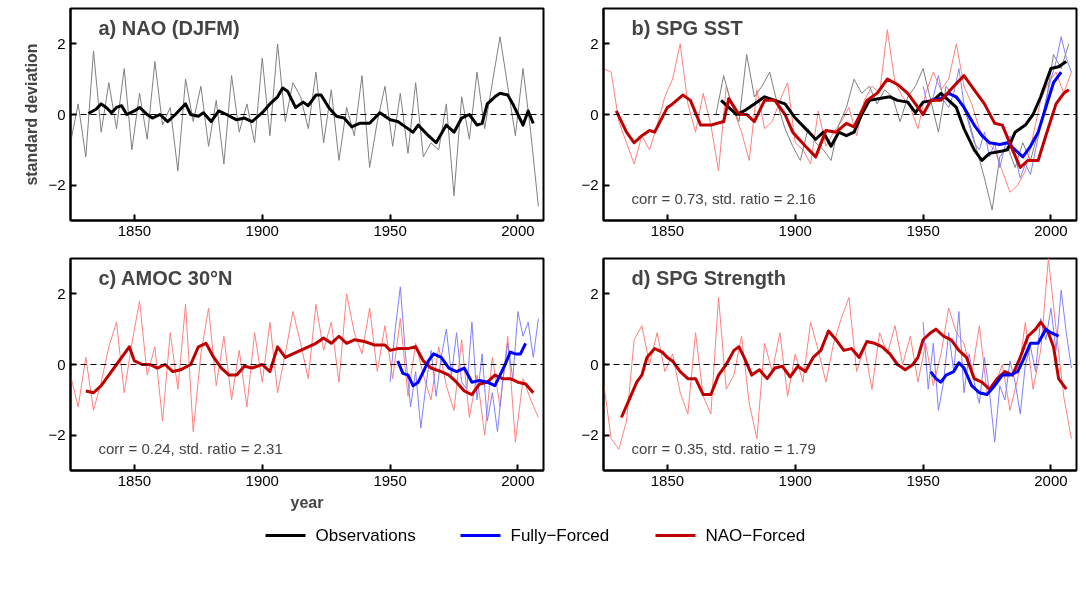  Describe the element at coordinates (708, 277) in the screenshot. I see `chart-title: d) SPG Strength` at that location.